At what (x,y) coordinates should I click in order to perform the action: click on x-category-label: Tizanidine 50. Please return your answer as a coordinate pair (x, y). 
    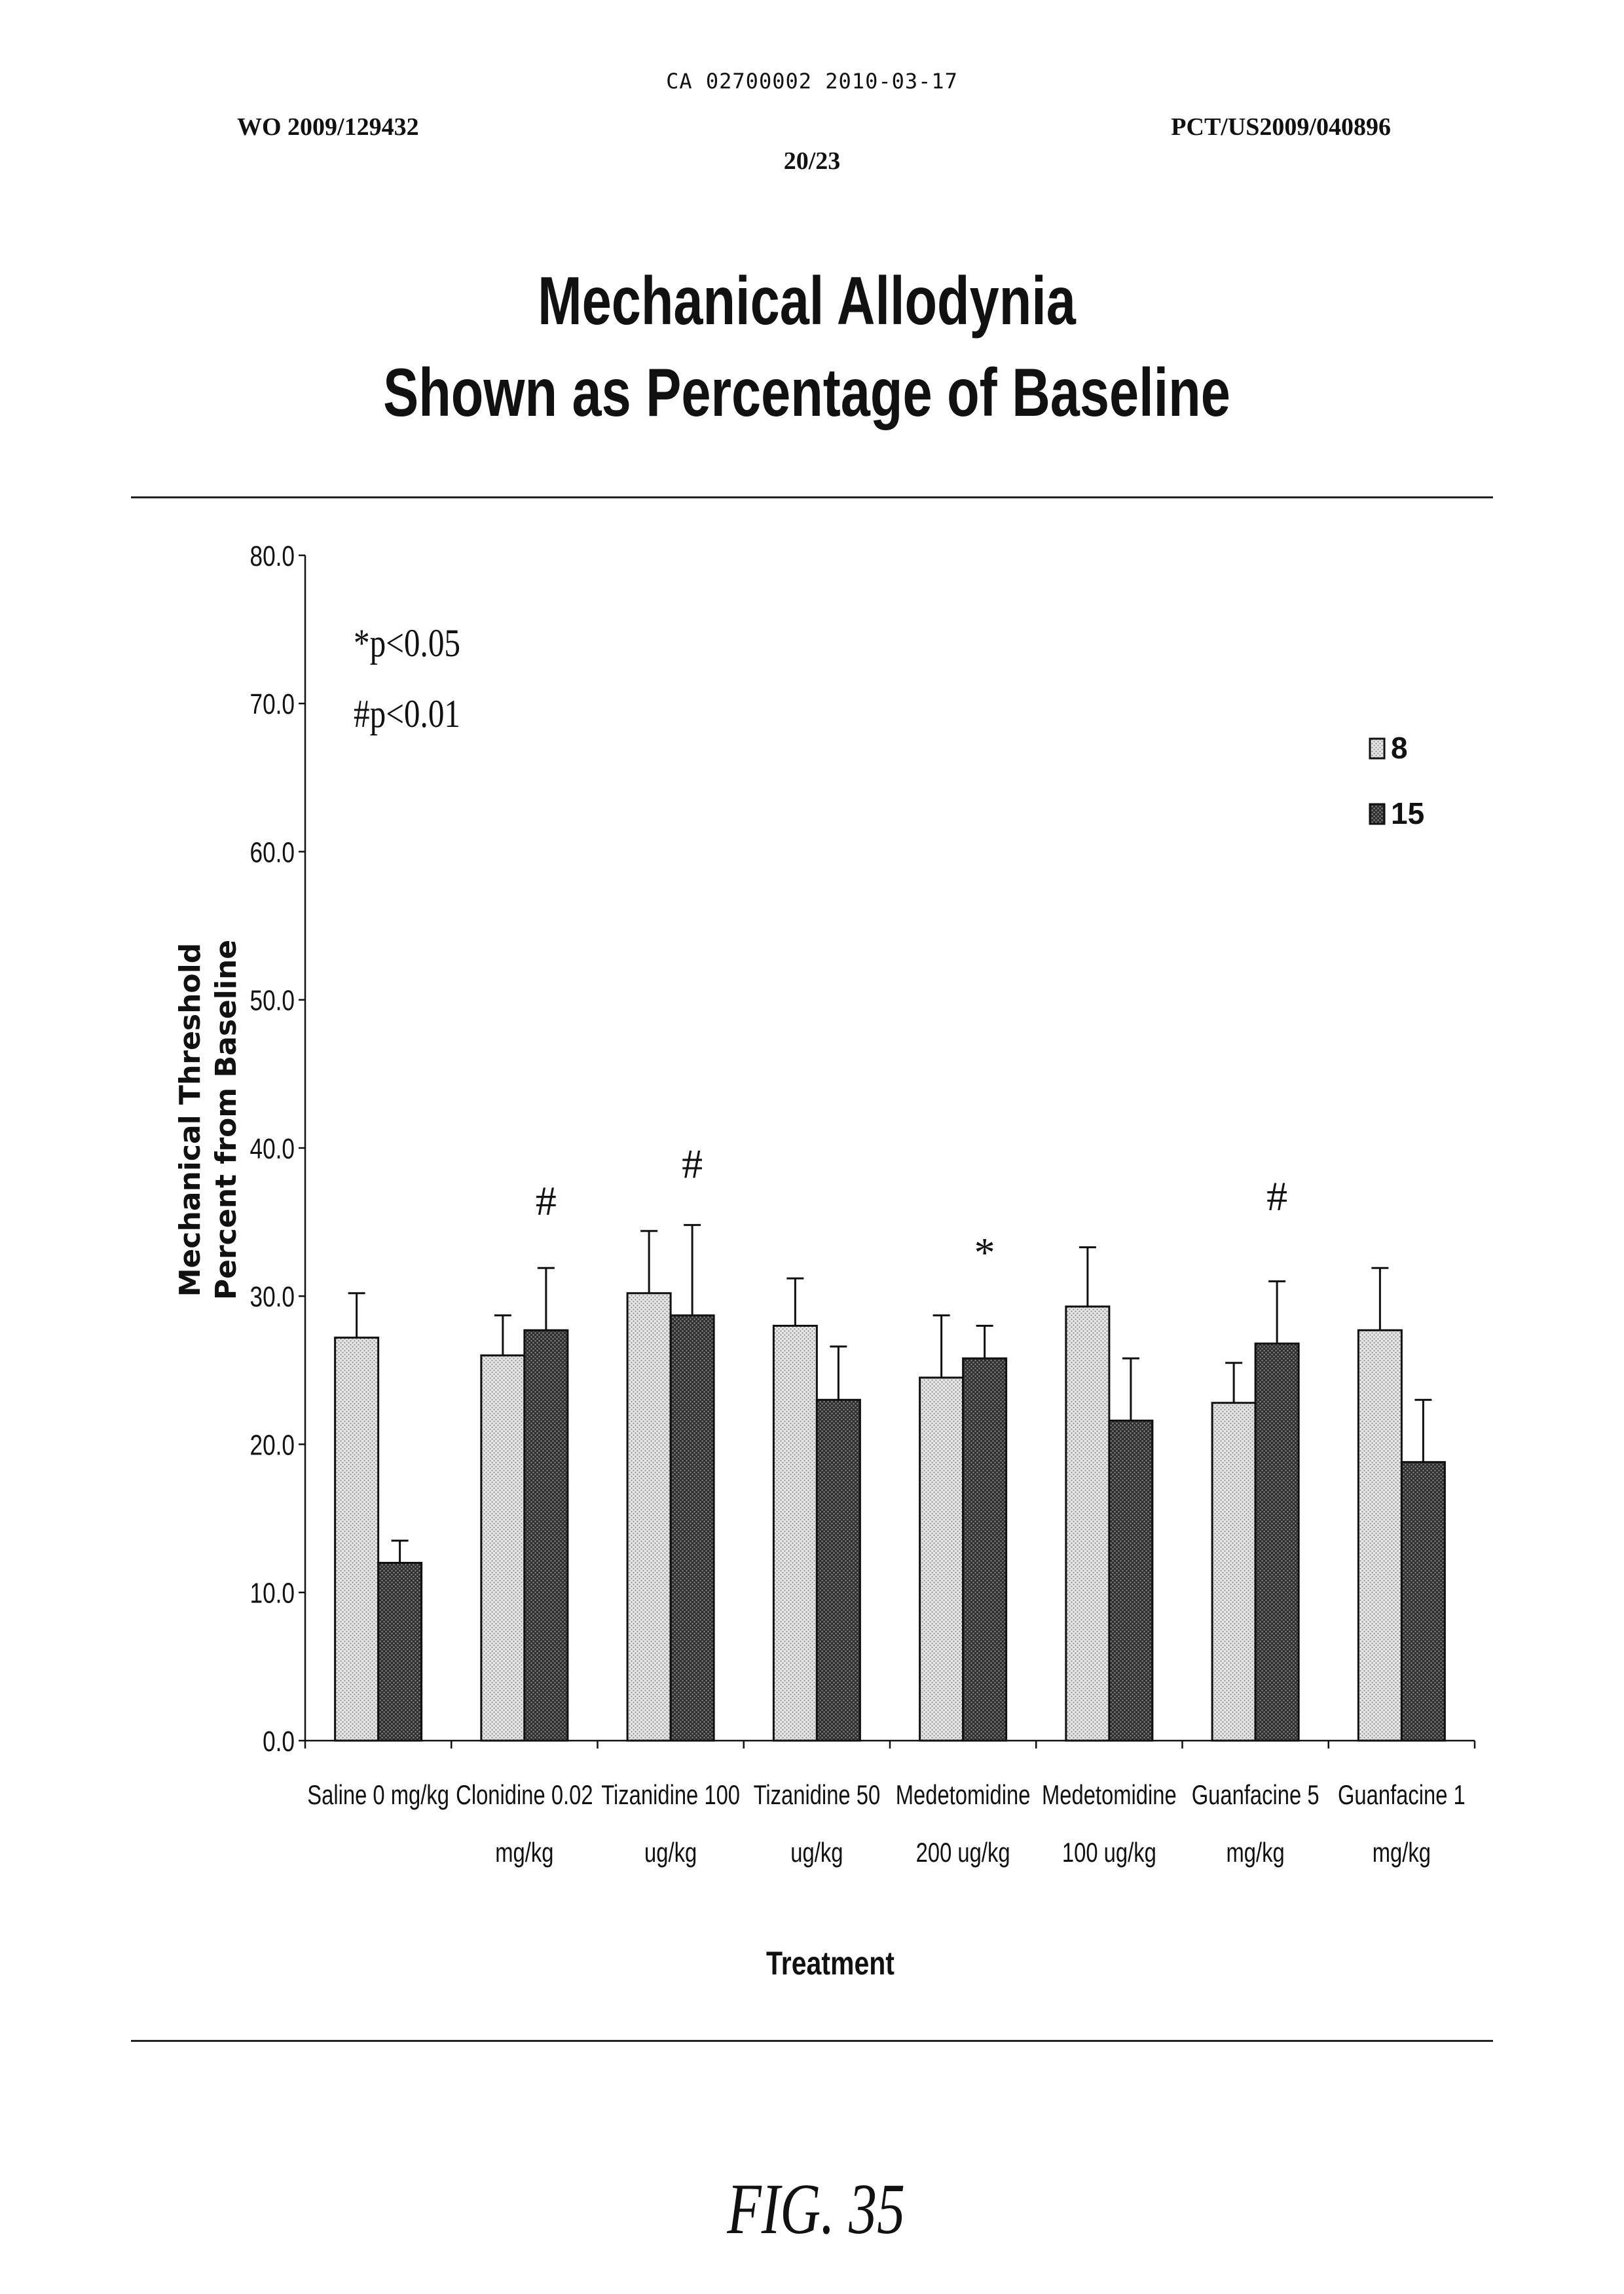
    Looking at the image, I should click on (817, 1794).